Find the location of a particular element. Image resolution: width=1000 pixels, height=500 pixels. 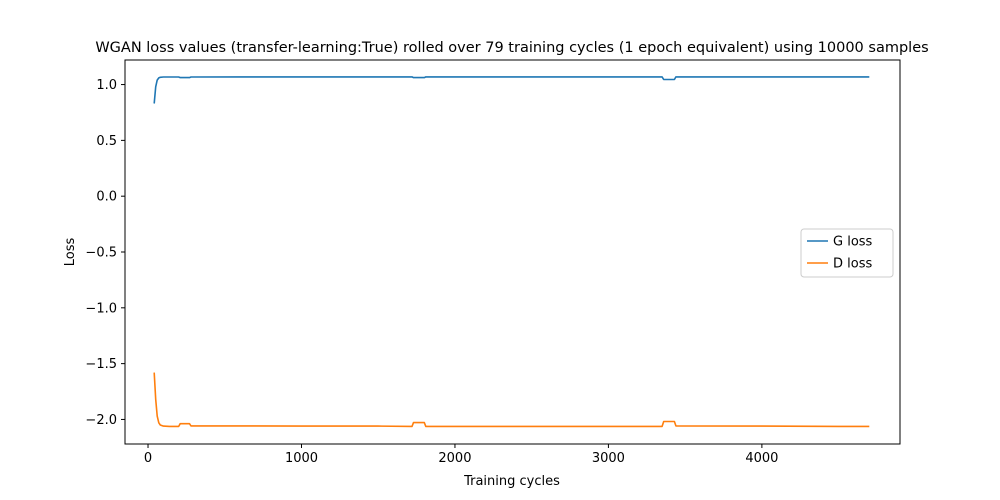

x-tick-label: 4000 is located at coordinates (761, 458).